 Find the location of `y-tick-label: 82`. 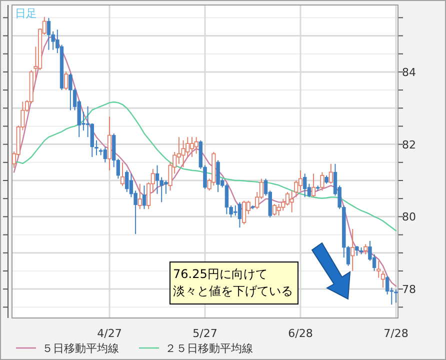

y-tick-label: 82 is located at coordinates (409, 145).